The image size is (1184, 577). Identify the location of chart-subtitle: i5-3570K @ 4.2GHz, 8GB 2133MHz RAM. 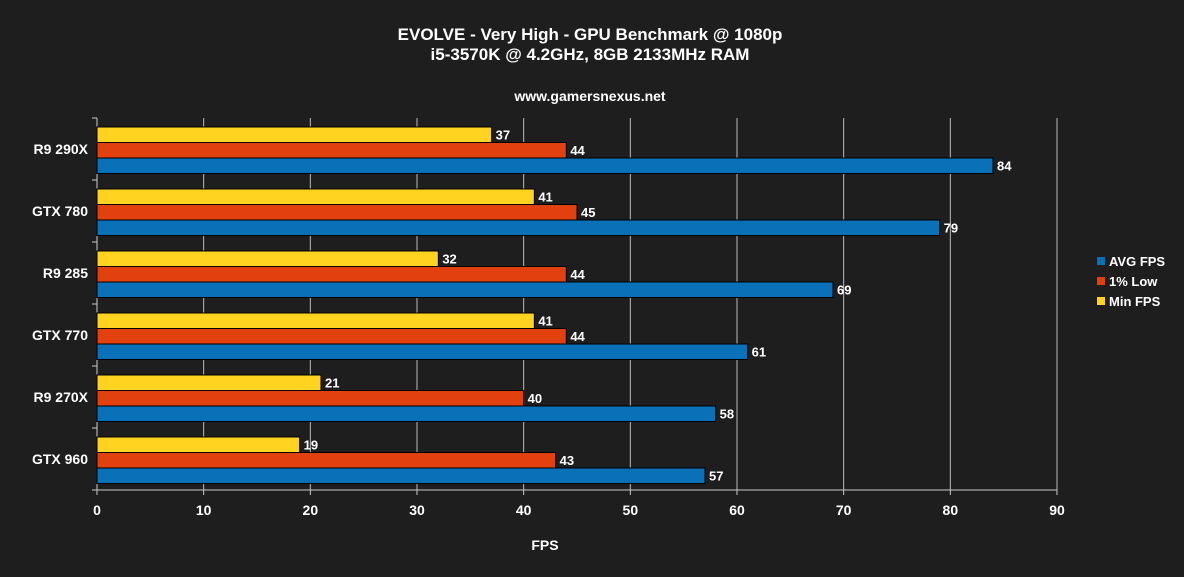
(590, 54).